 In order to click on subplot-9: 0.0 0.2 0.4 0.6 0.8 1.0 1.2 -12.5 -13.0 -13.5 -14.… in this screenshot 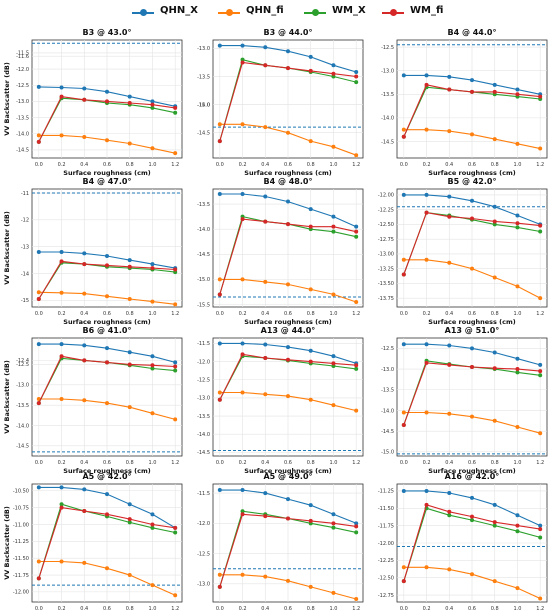, I will do `click(464, 400)`.